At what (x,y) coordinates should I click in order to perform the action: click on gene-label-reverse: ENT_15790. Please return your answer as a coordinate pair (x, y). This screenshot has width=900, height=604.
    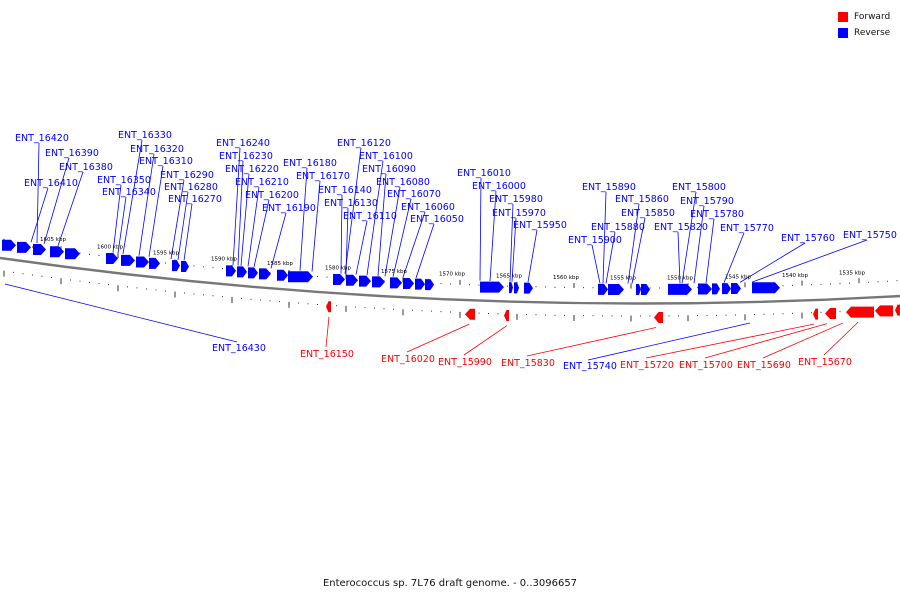
    Looking at the image, I should click on (707, 201).